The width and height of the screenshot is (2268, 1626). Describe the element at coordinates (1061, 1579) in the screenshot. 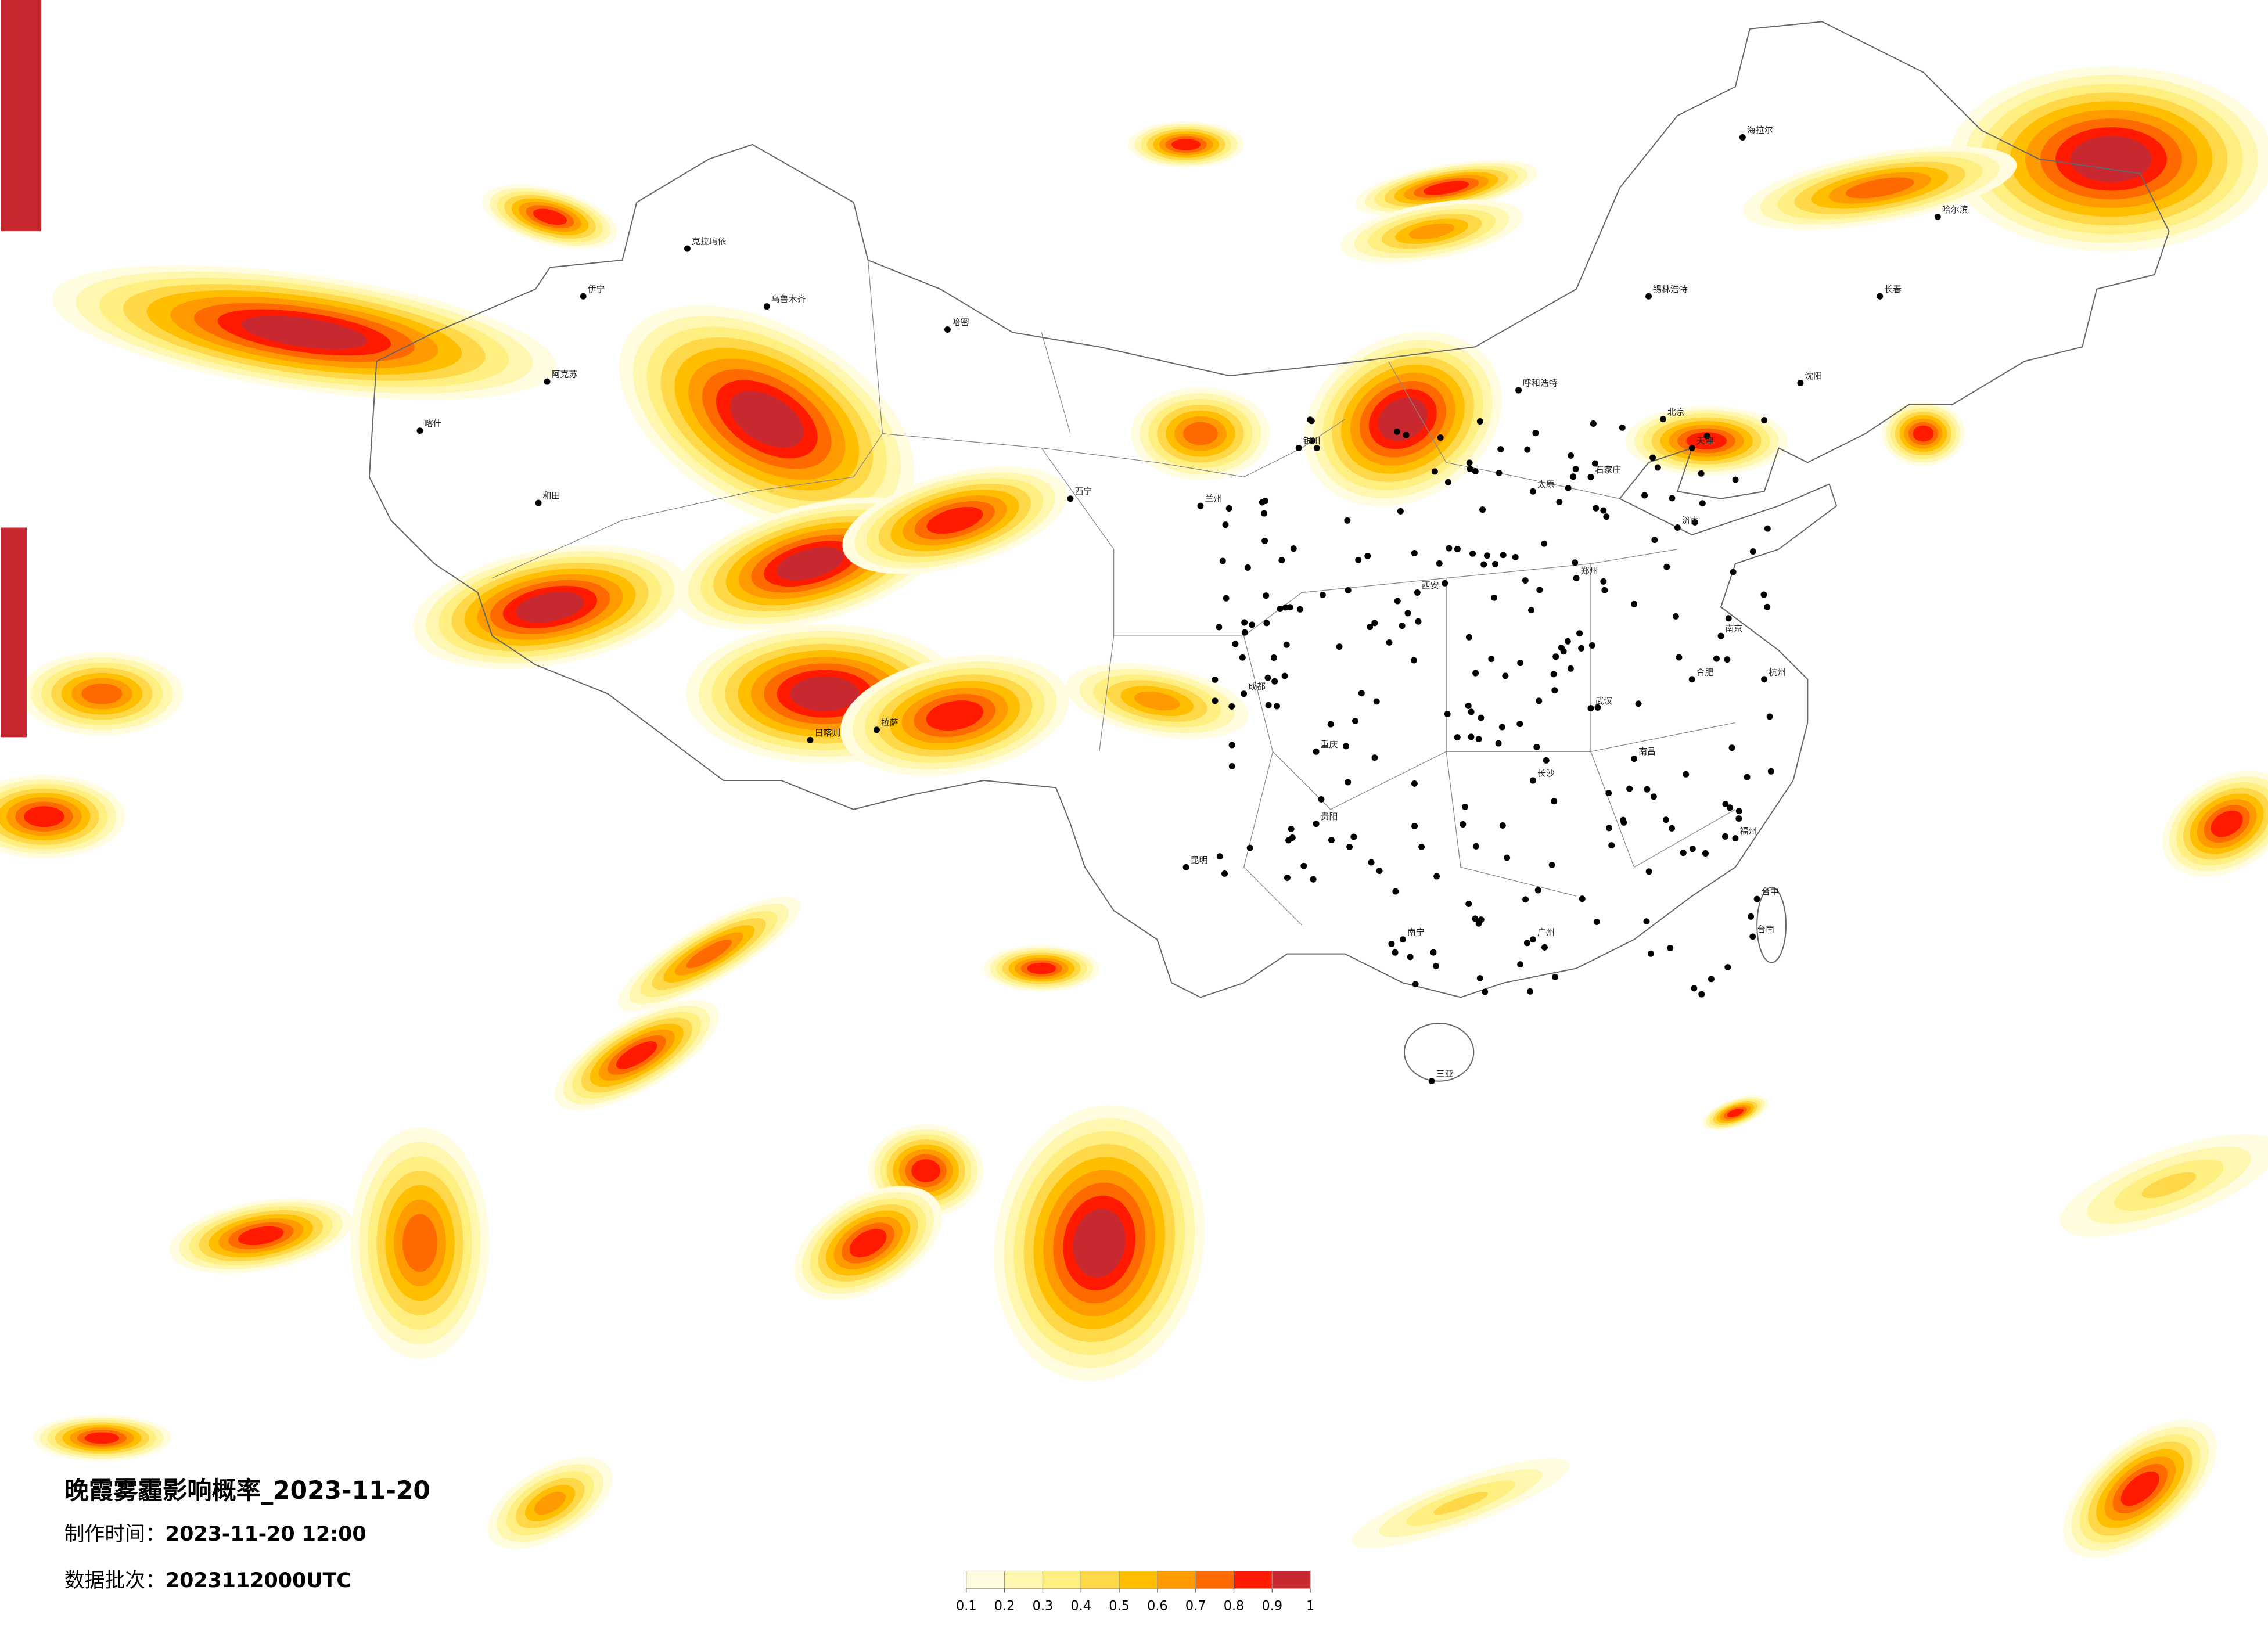

I see `legend-swatch` at that location.